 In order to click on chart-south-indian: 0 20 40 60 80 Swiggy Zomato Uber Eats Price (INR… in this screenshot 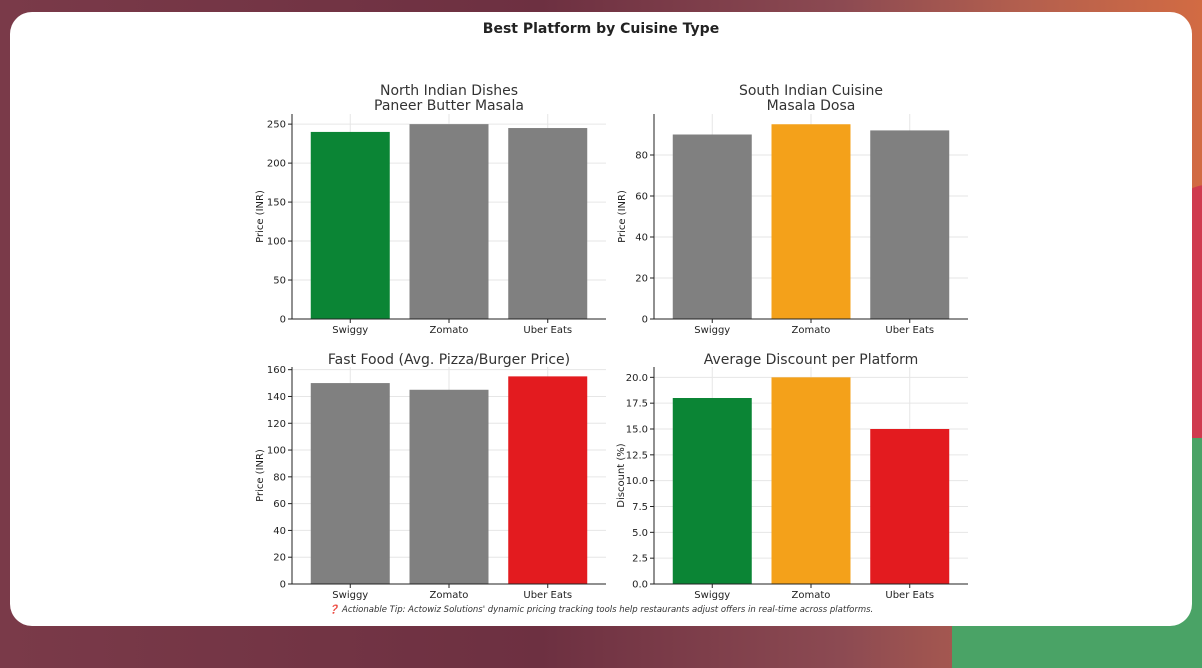, I will do `click(782, 202)`.